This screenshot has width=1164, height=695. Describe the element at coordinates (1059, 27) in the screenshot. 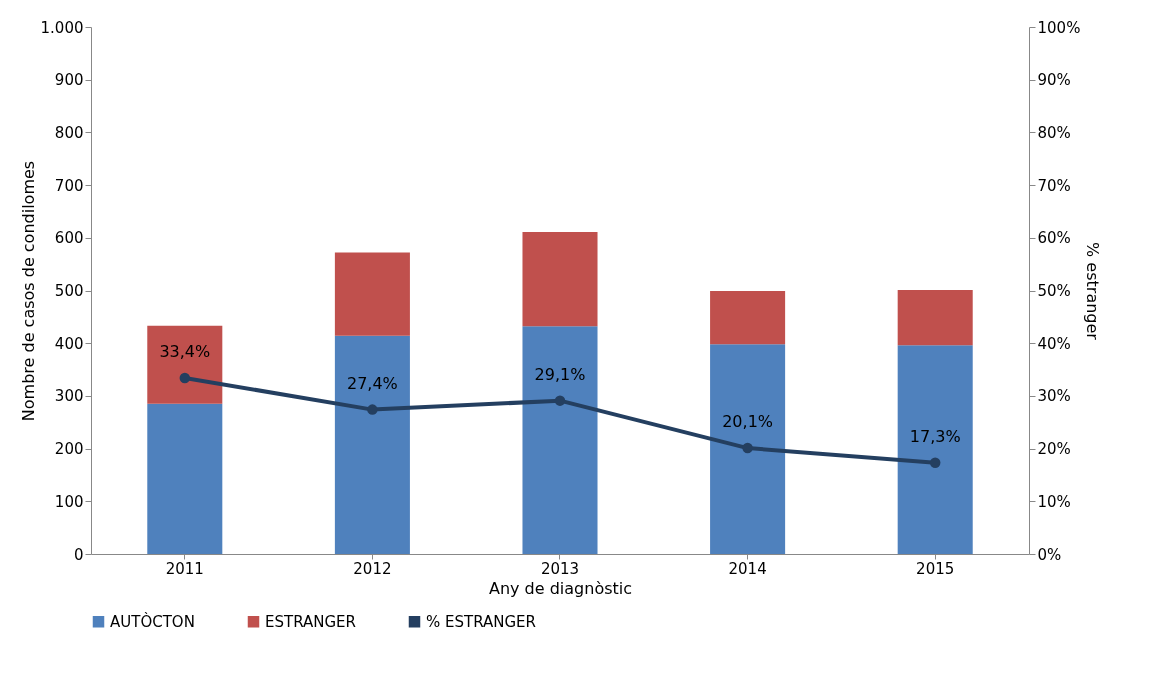

I see `y2-tick-label: 100%` at that location.